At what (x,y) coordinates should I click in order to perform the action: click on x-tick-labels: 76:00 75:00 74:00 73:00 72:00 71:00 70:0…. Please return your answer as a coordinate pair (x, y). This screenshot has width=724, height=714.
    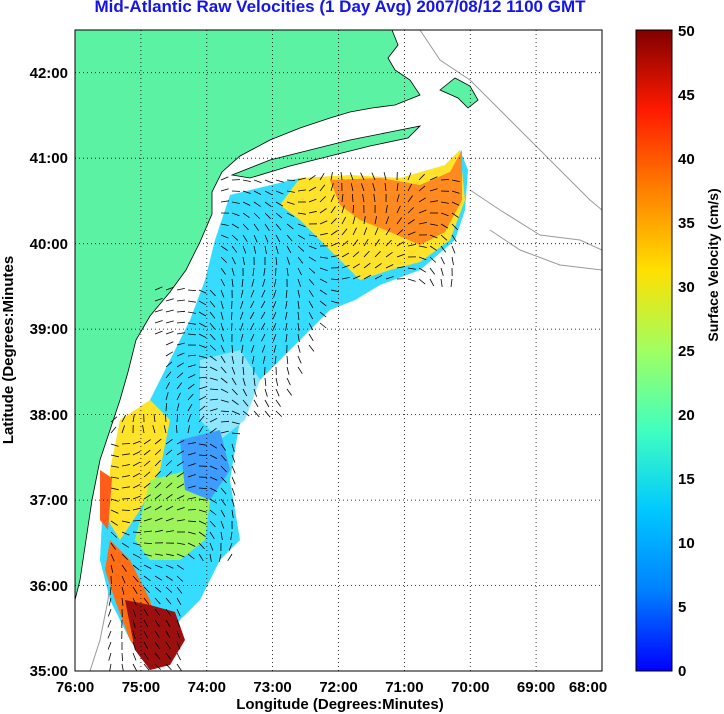
    Looking at the image, I should click on (331, 687).